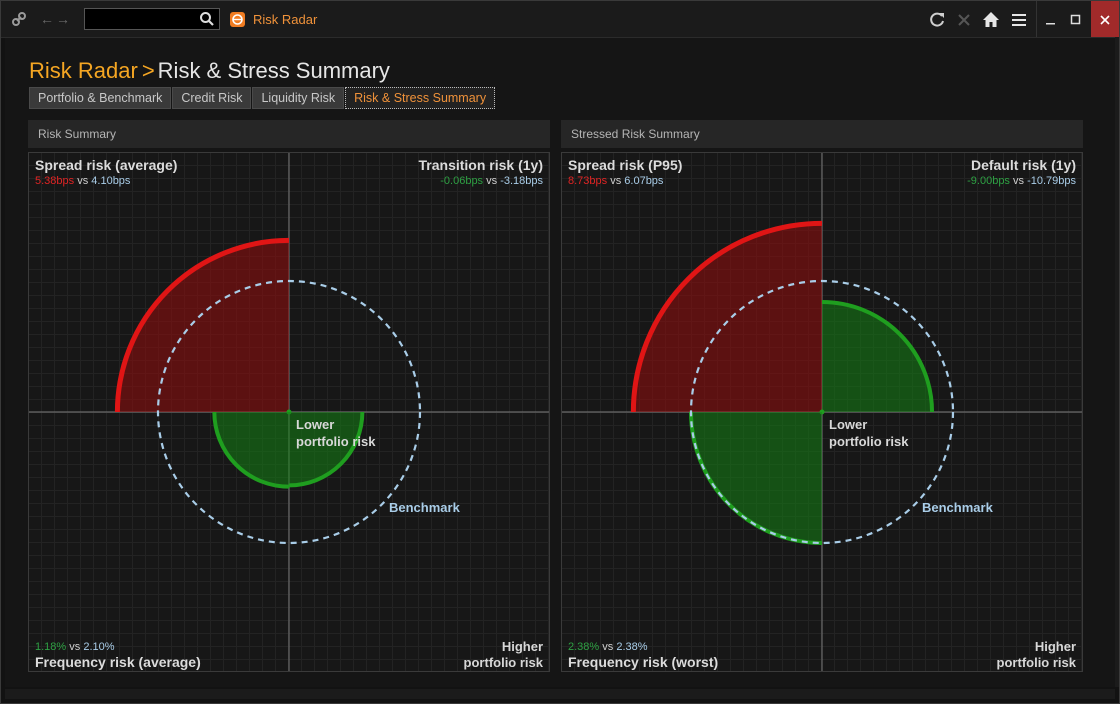  Describe the element at coordinates (625, 165) in the screenshot. I see `quadrant-title-top-left: Spread risk (P95)` at that location.